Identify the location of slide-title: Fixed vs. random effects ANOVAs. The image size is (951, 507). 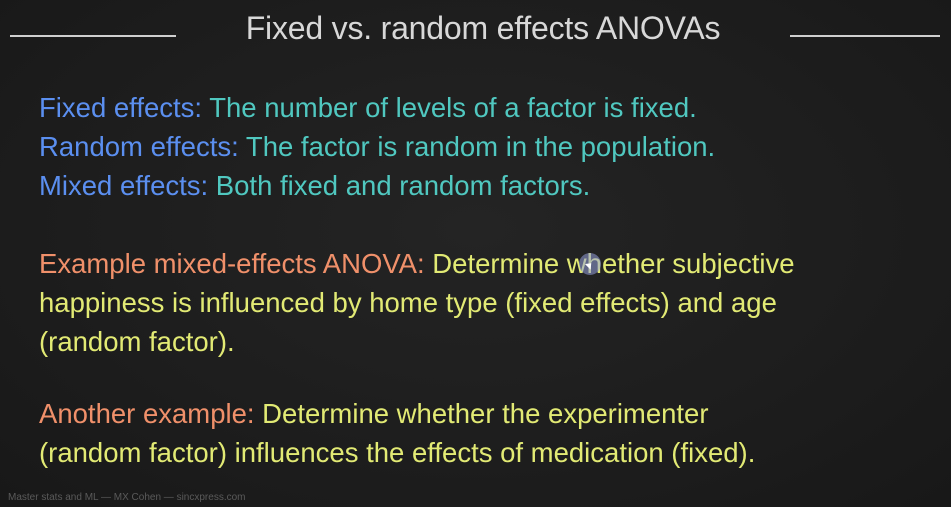
(483, 28).